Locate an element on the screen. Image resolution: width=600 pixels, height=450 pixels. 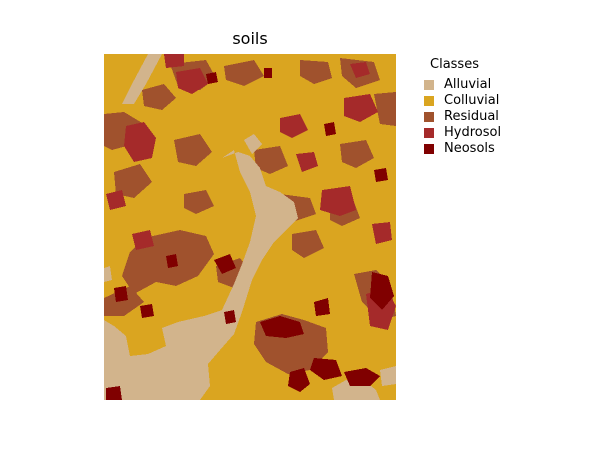
legend-title: Classes is located at coordinates (454, 64).